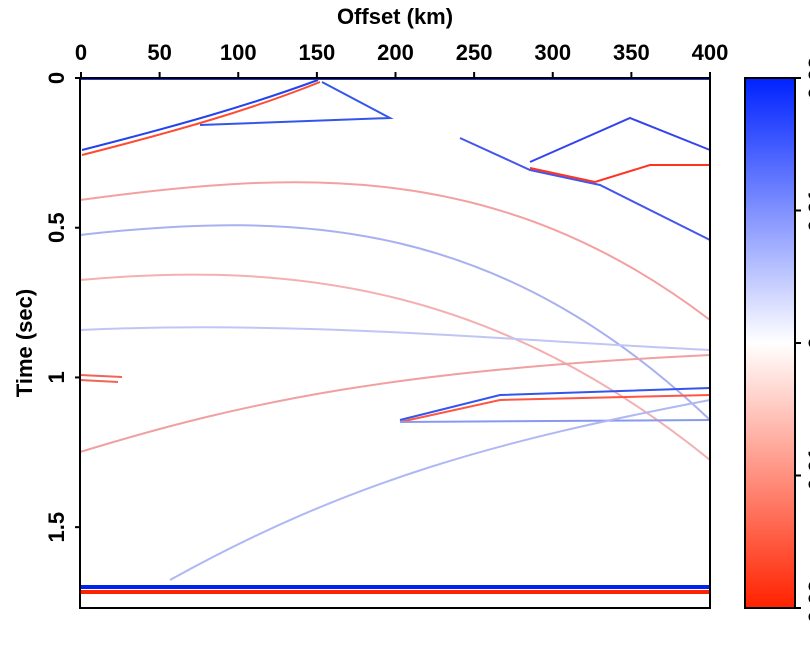 The image size is (810, 655). I want to click on x-tick-label: 100, so click(238, 52).